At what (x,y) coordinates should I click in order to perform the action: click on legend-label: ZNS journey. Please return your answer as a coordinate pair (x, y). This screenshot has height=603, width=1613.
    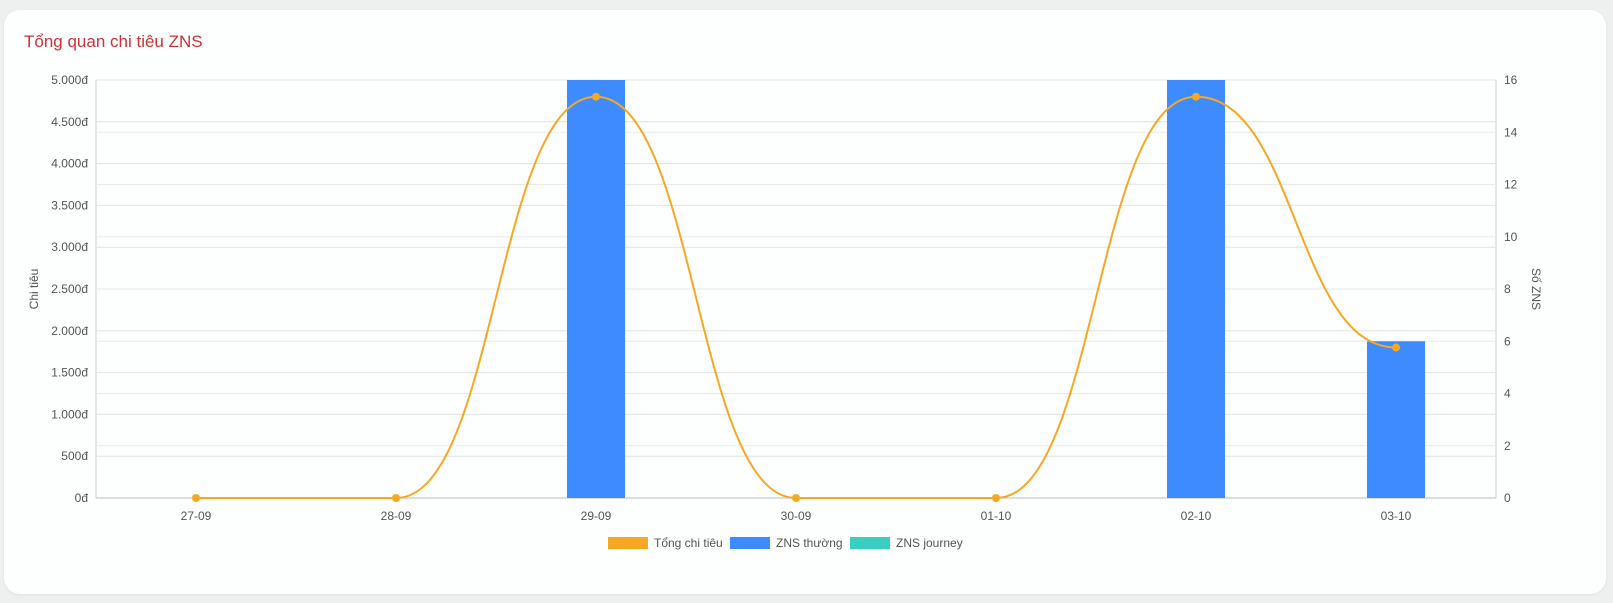
    Looking at the image, I should click on (929, 543).